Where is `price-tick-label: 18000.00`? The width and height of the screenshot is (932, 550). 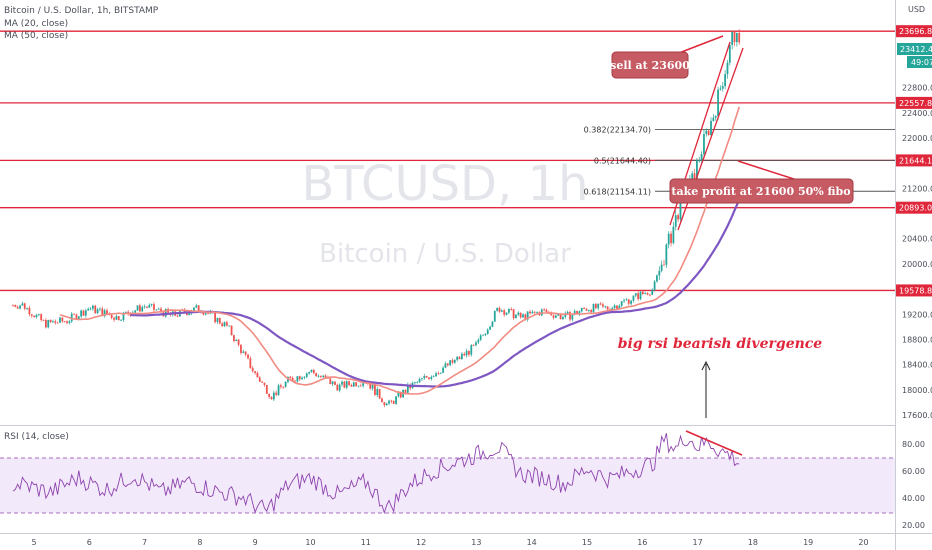
price-tick-label: 18000.00 is located at coordinates (917, 390).